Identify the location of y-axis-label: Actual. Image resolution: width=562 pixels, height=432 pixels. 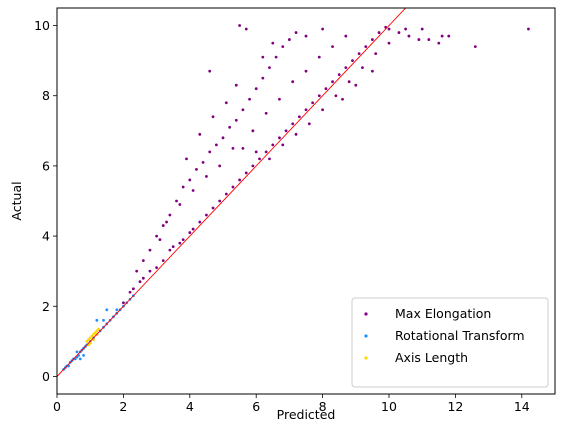
(16, 200).